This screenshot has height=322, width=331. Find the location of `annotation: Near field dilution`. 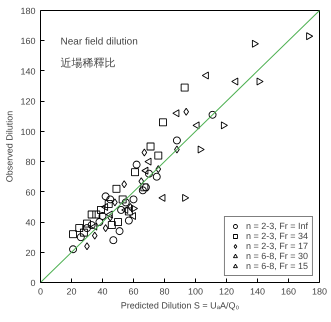

annotation: Near field dilution is located at coordinates (99, 42).